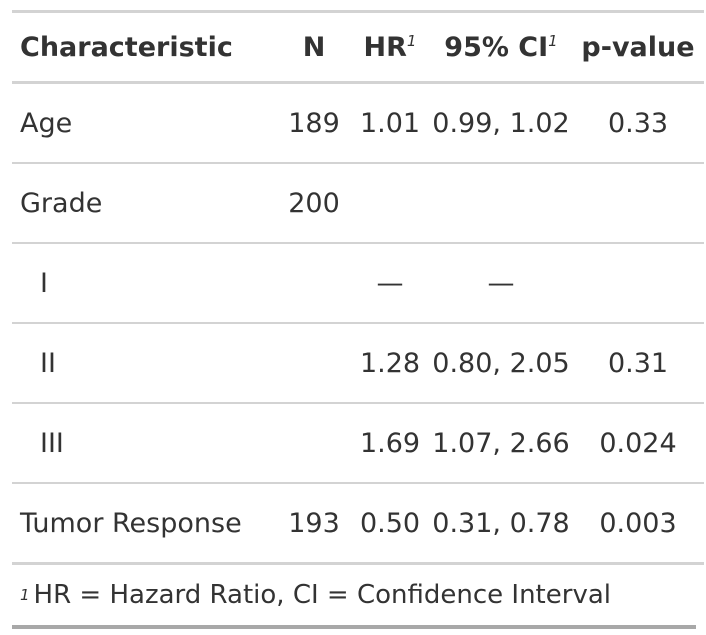 The width and height of the screenshot is (706, 635). I want to click on table-row: Grade 200, so click(358, 203).